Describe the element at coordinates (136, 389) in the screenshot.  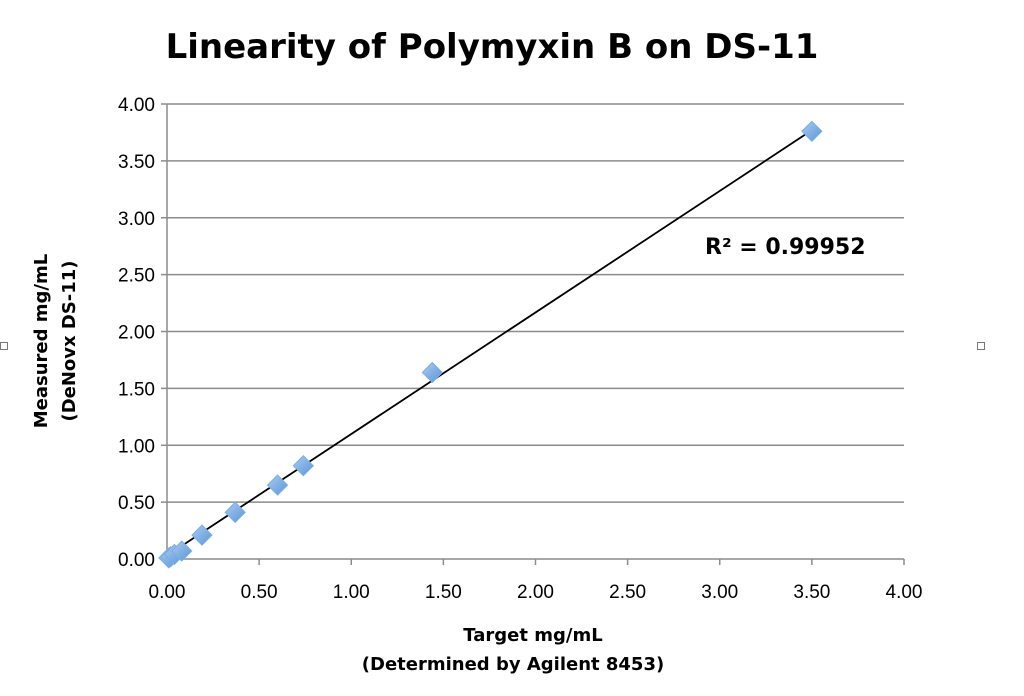
I see `y-tick-label-1.50: 1.50` at that location.